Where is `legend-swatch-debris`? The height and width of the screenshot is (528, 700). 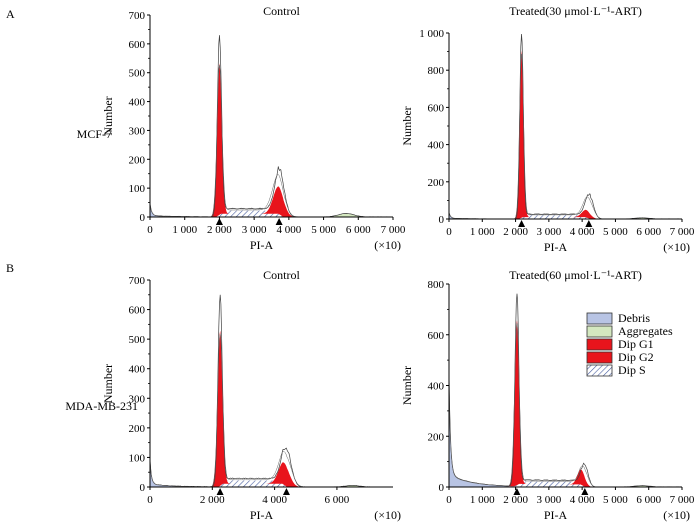
legend-swatch-debris is located at coordinates (599, 318).